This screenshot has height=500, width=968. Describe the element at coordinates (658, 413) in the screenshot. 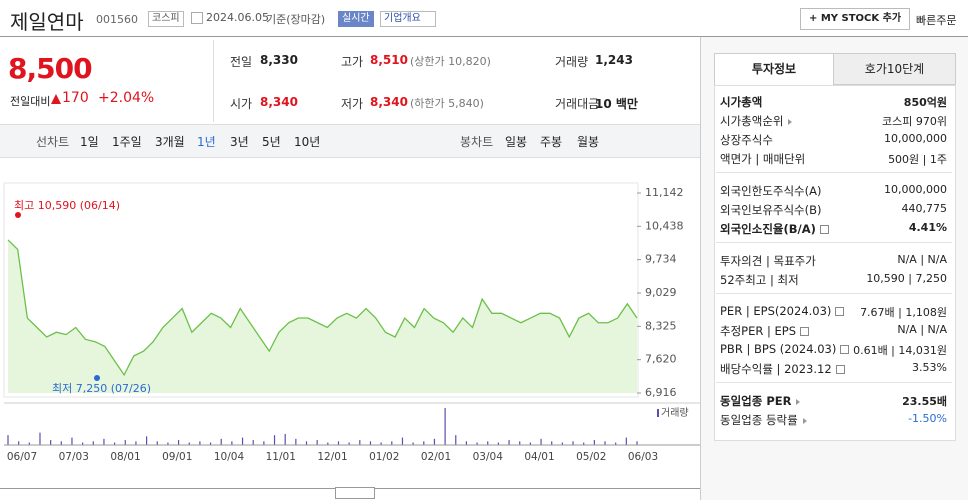

I see `volume-legend` at that location.